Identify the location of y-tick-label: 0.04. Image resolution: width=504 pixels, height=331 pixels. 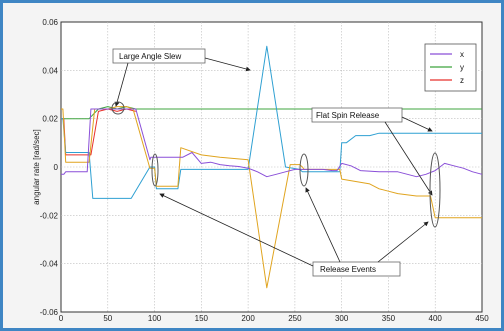
(50, 70).